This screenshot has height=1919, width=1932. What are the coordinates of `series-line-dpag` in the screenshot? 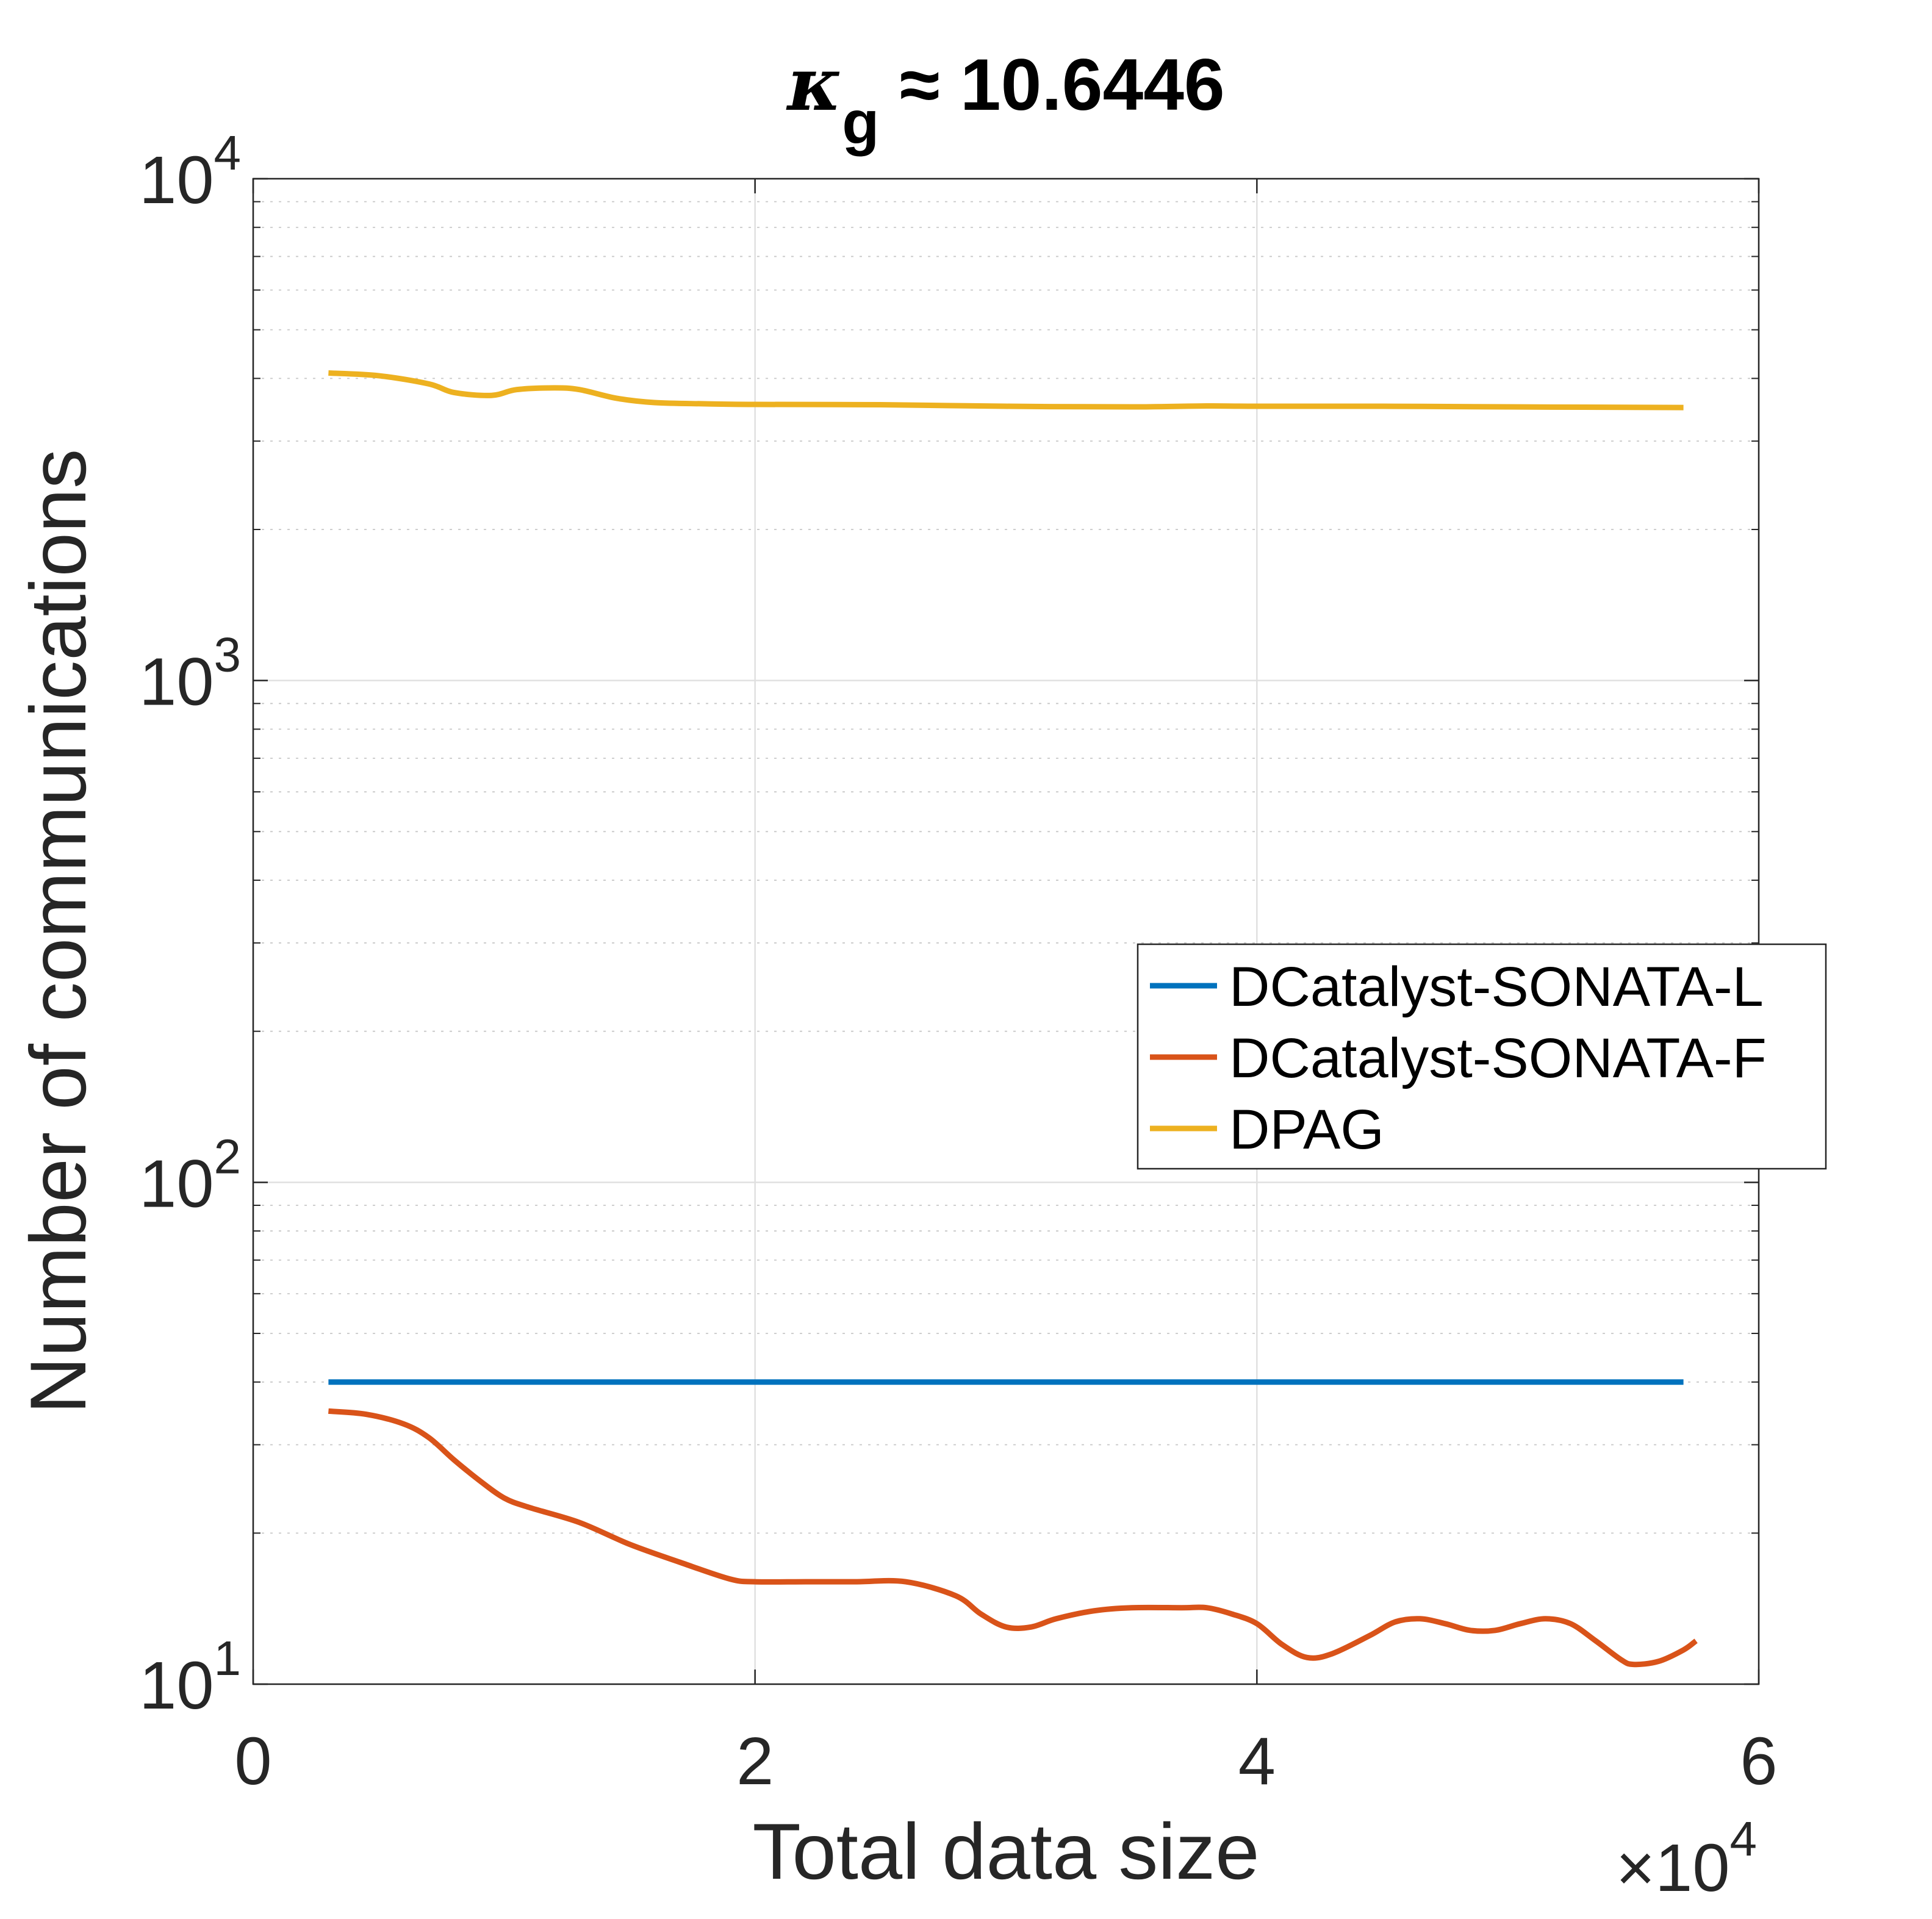 It's located at (1006, 390).